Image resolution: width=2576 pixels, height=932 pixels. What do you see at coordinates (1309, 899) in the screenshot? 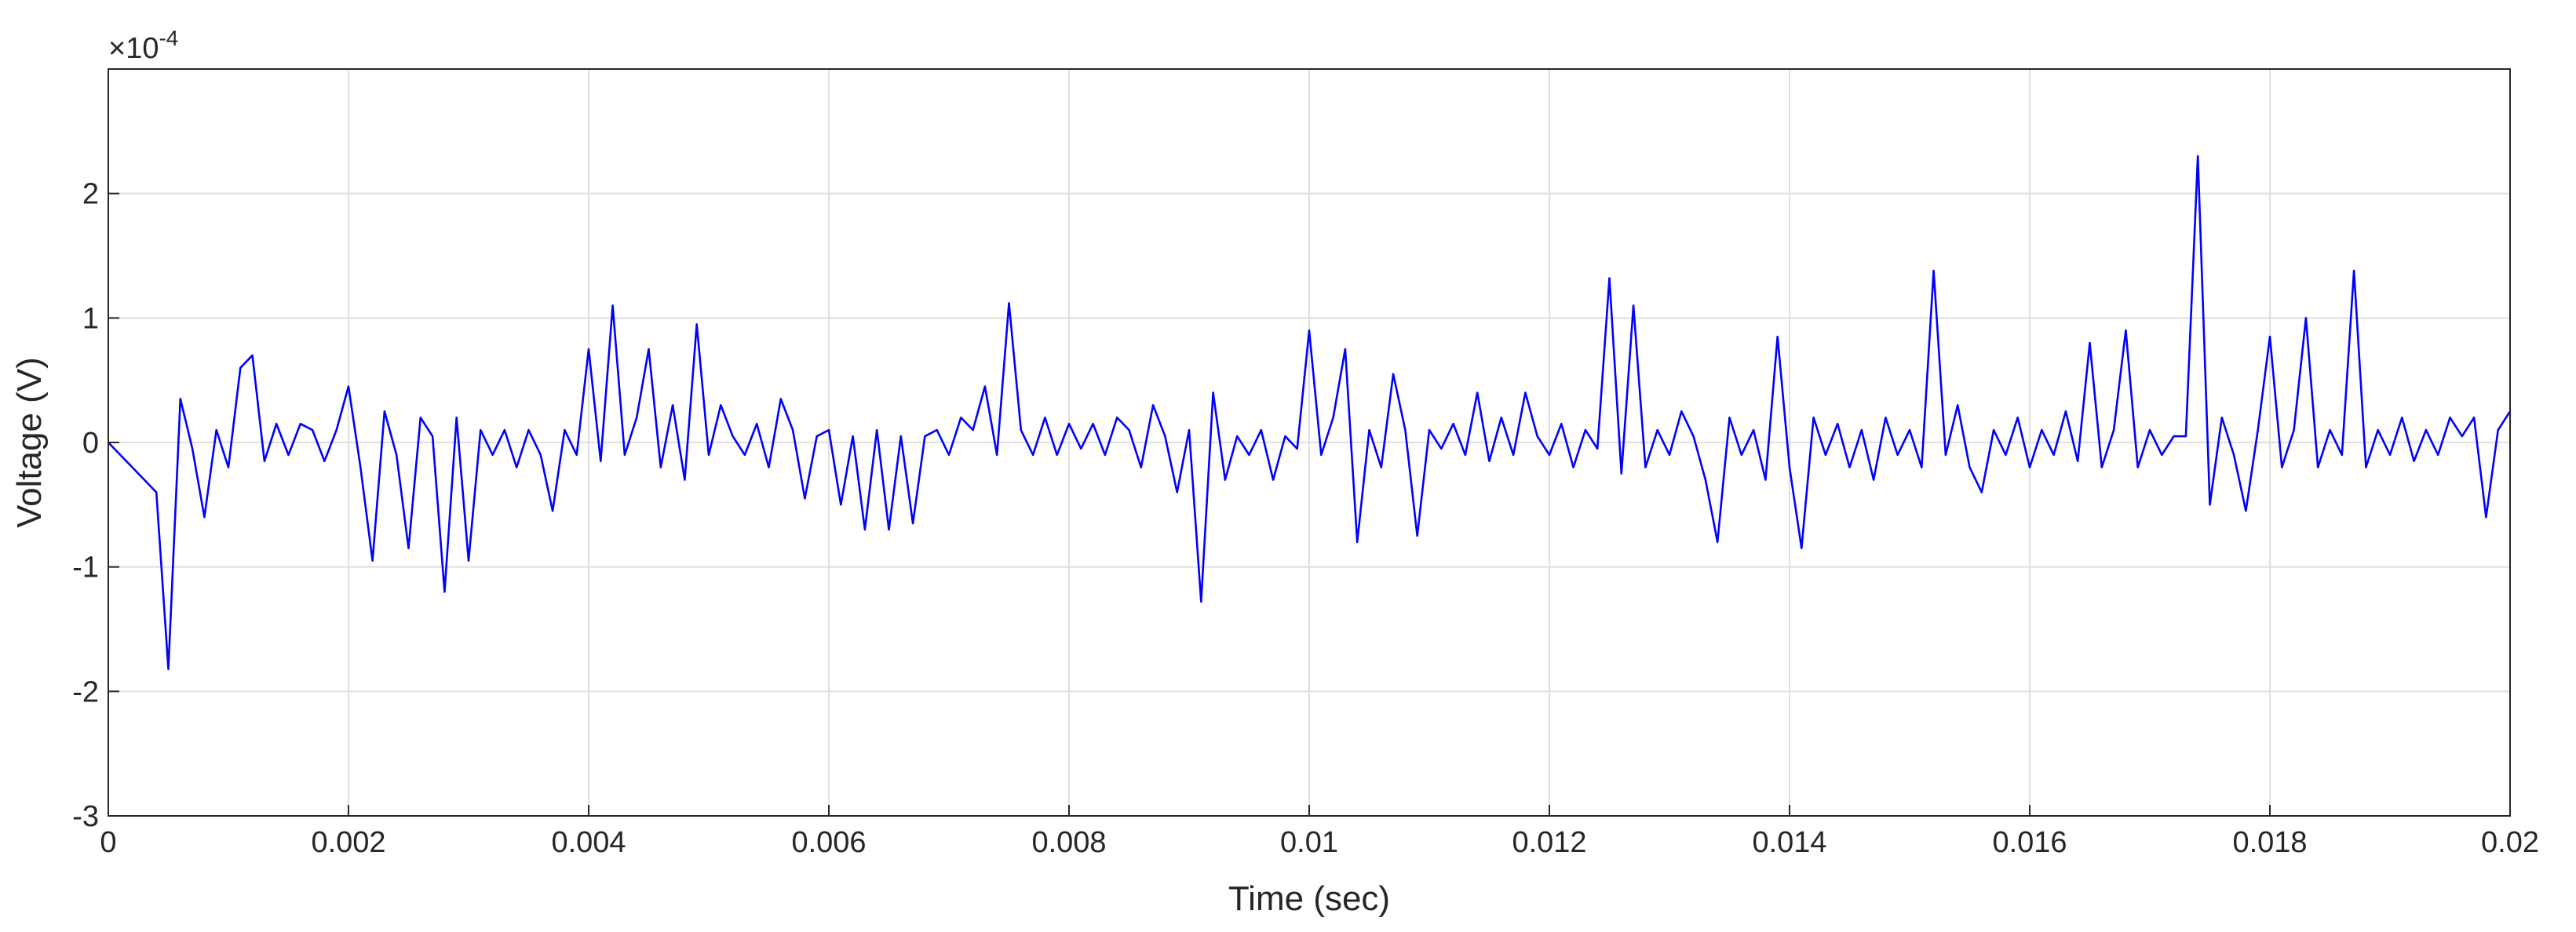
I see `x-axis-label: Time (sec)` at bounding box center [1309, 899].